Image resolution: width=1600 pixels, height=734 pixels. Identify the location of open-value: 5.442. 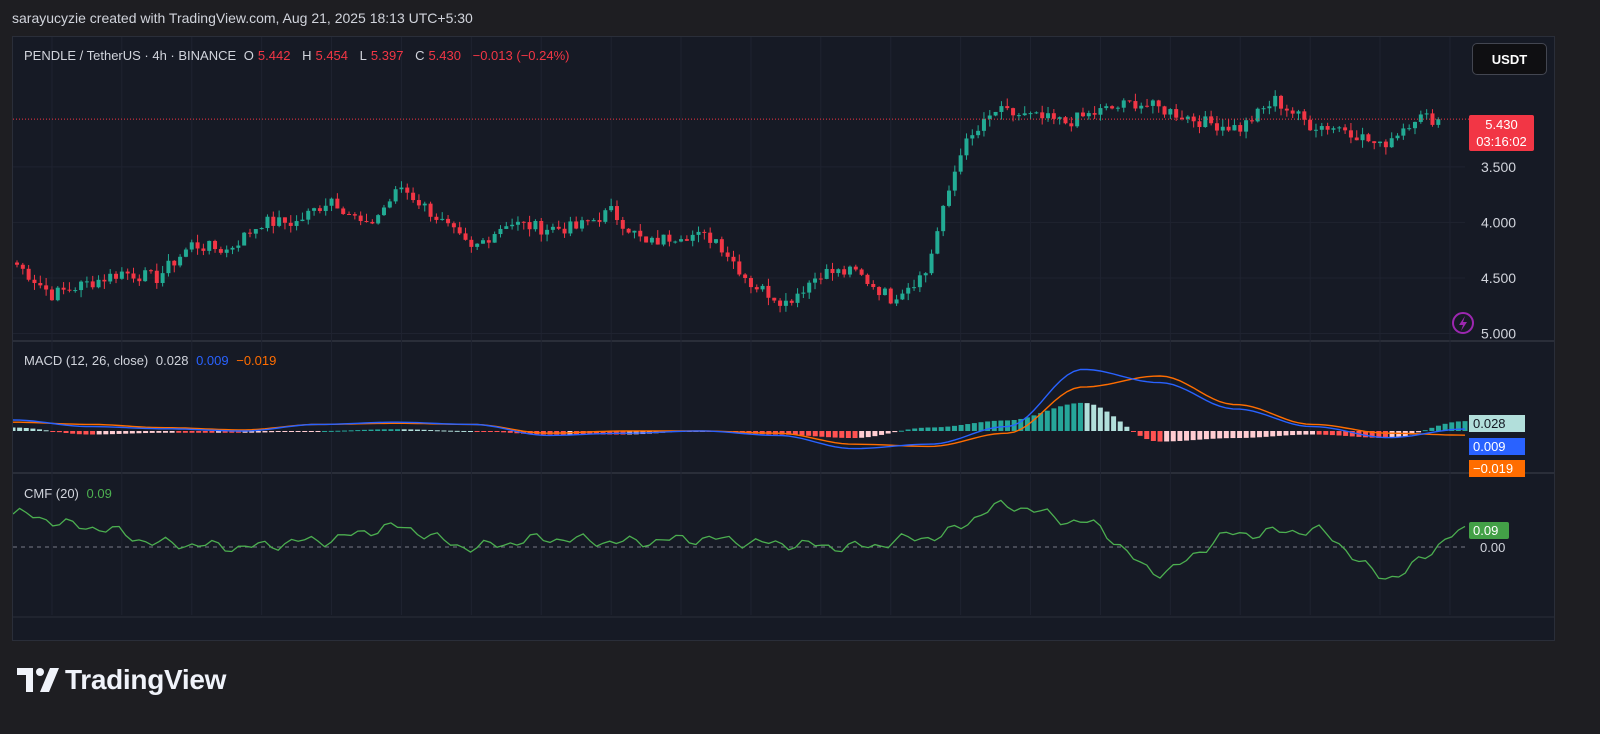
(274, 55).